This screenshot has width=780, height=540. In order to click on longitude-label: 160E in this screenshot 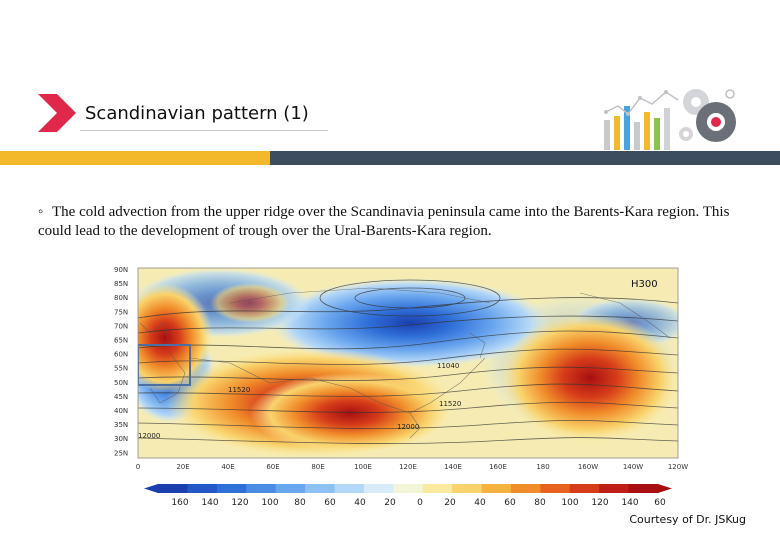, I will do `click(498, 467)`.